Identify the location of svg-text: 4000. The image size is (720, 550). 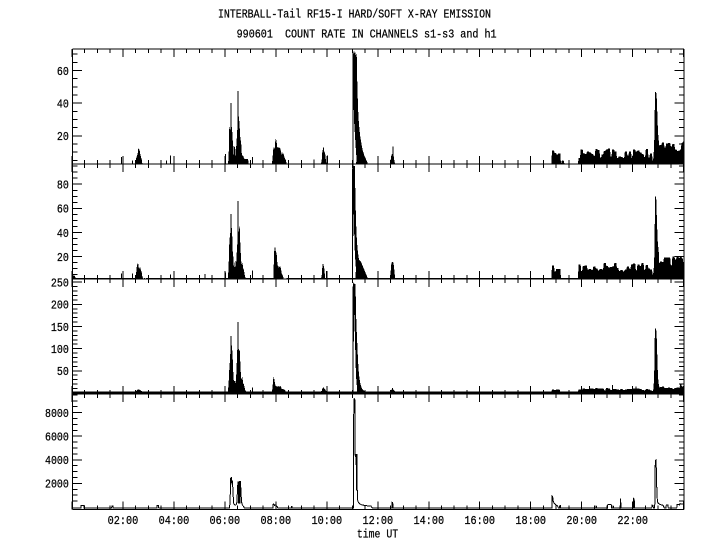
(57, 461).